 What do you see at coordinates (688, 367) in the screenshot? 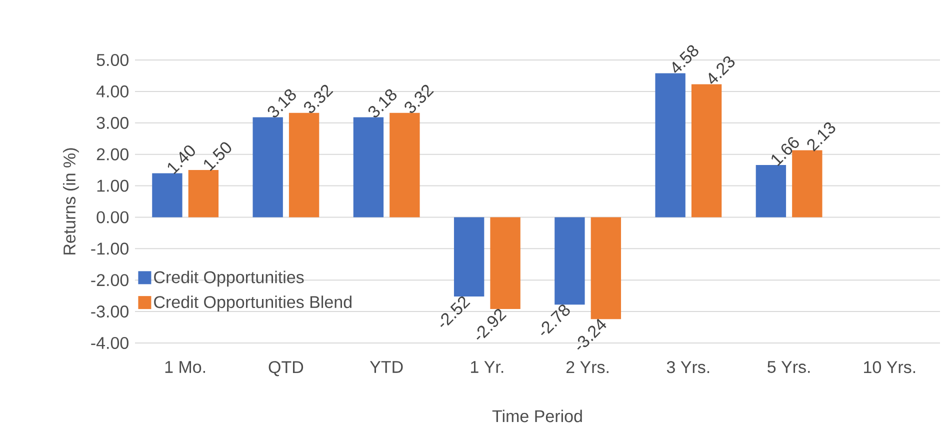
I see `x-tick-label: 3 Yrs.` at bounding box center [688, 367].